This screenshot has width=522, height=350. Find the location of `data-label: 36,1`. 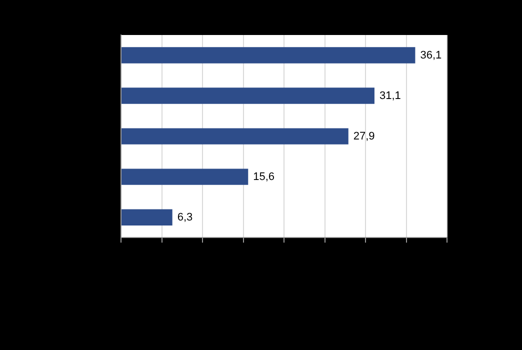

data-label: 36,1 is located at coordinates (431, 55).